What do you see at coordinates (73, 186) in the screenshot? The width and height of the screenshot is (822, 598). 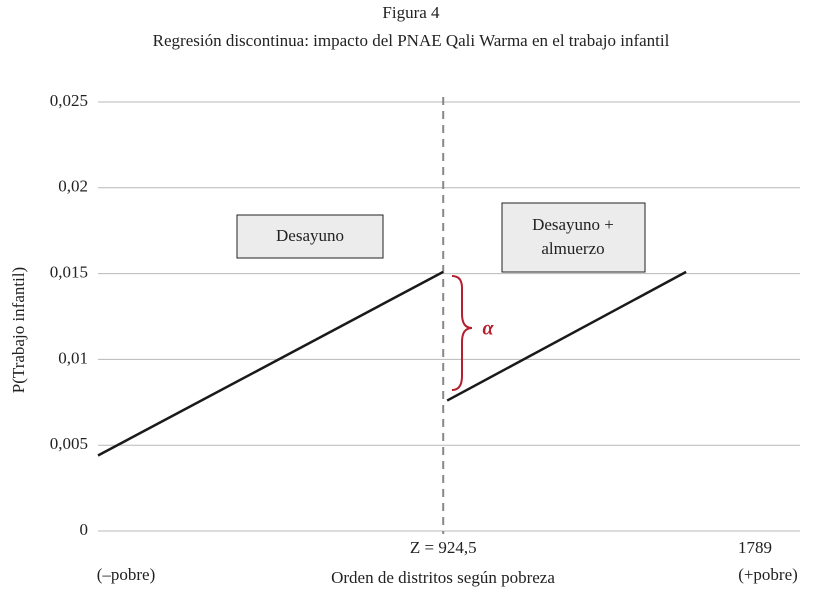 I see `y-tick-label: 0,02` at bounding box center [73, 186].